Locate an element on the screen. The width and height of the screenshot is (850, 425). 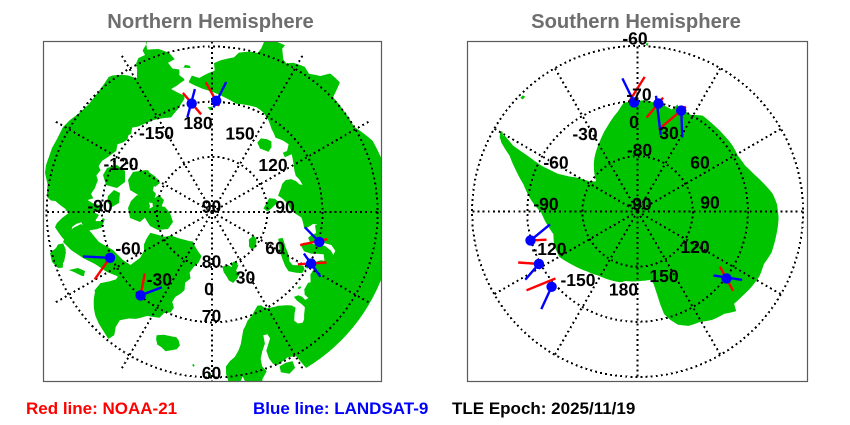
svg-text: -70 is located at coordinates (639, 95).